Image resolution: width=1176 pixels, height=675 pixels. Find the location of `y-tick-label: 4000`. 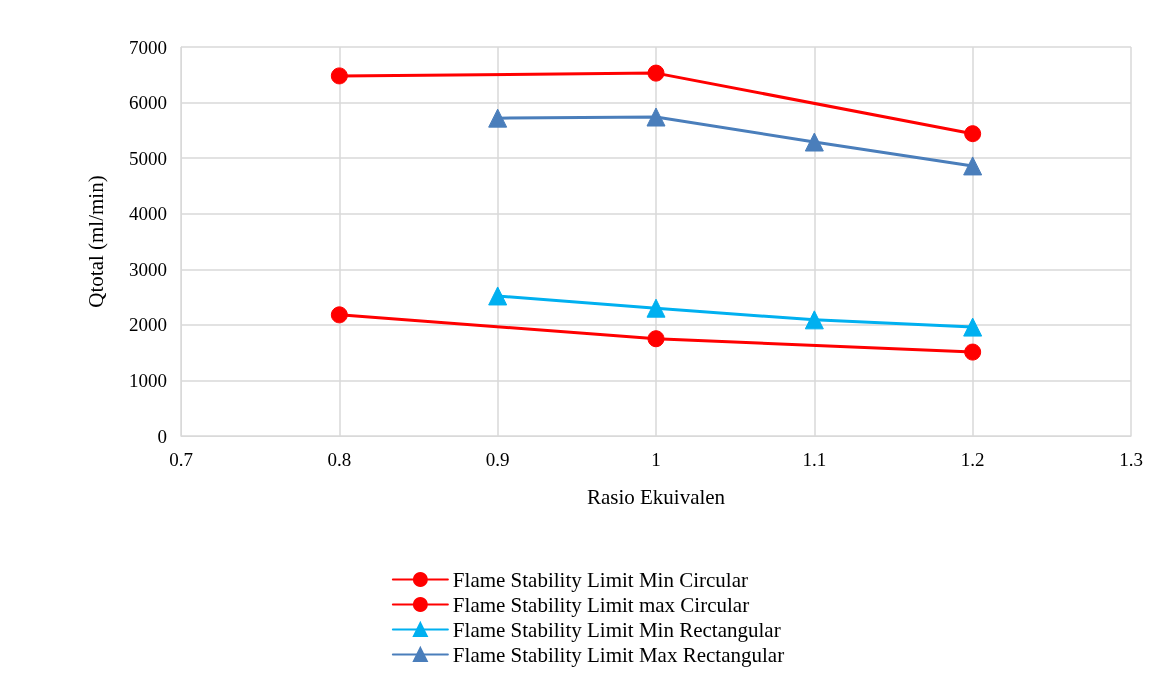

y-tick-label: 4000 is located at coordinates (148, 214).